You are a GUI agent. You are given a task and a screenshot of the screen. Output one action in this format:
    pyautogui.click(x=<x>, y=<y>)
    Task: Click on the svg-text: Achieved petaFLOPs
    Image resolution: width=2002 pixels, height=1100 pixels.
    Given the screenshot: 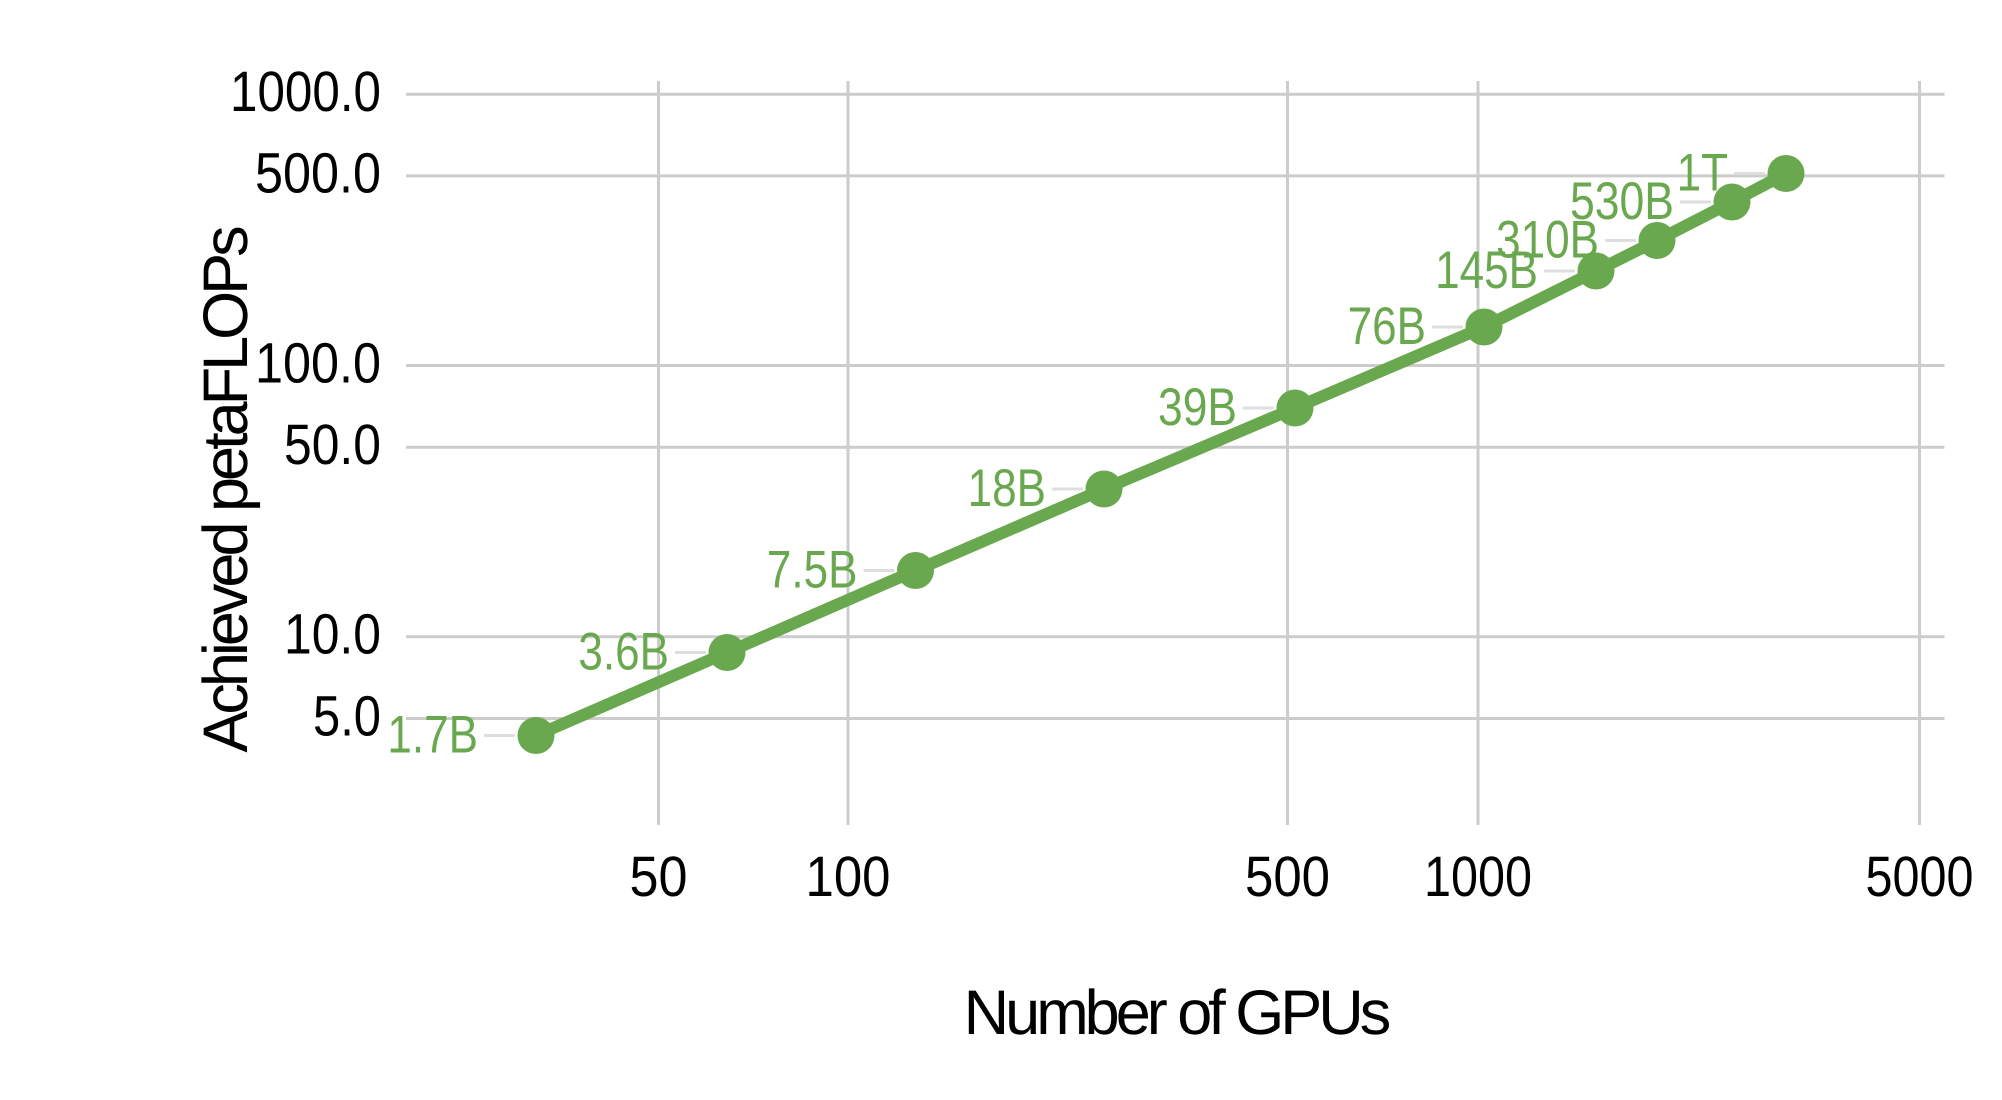 What is the action you would take?
    pyautogui.click(x=226, y=490)
    